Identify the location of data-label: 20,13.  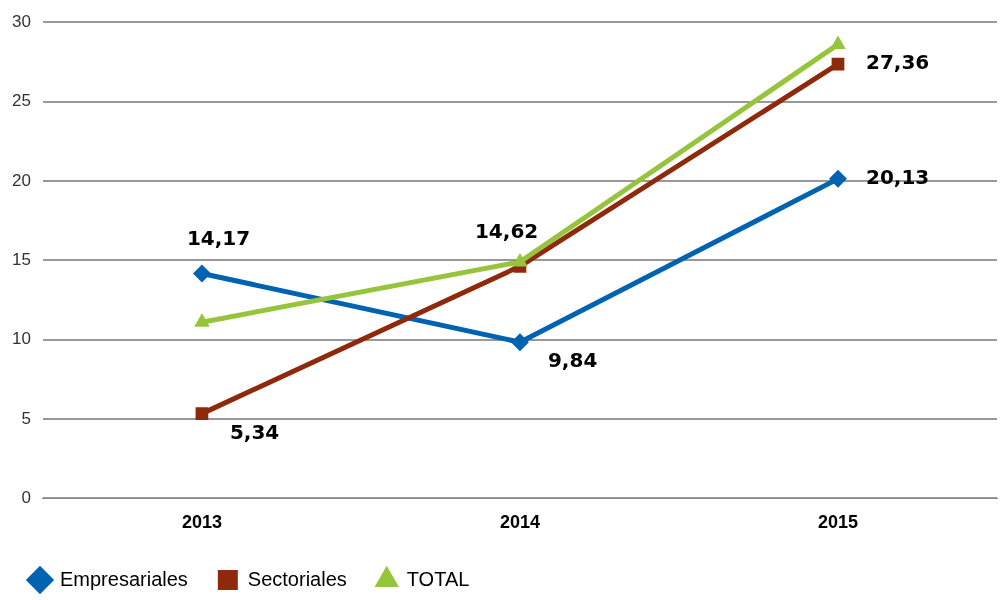
(897, 177).